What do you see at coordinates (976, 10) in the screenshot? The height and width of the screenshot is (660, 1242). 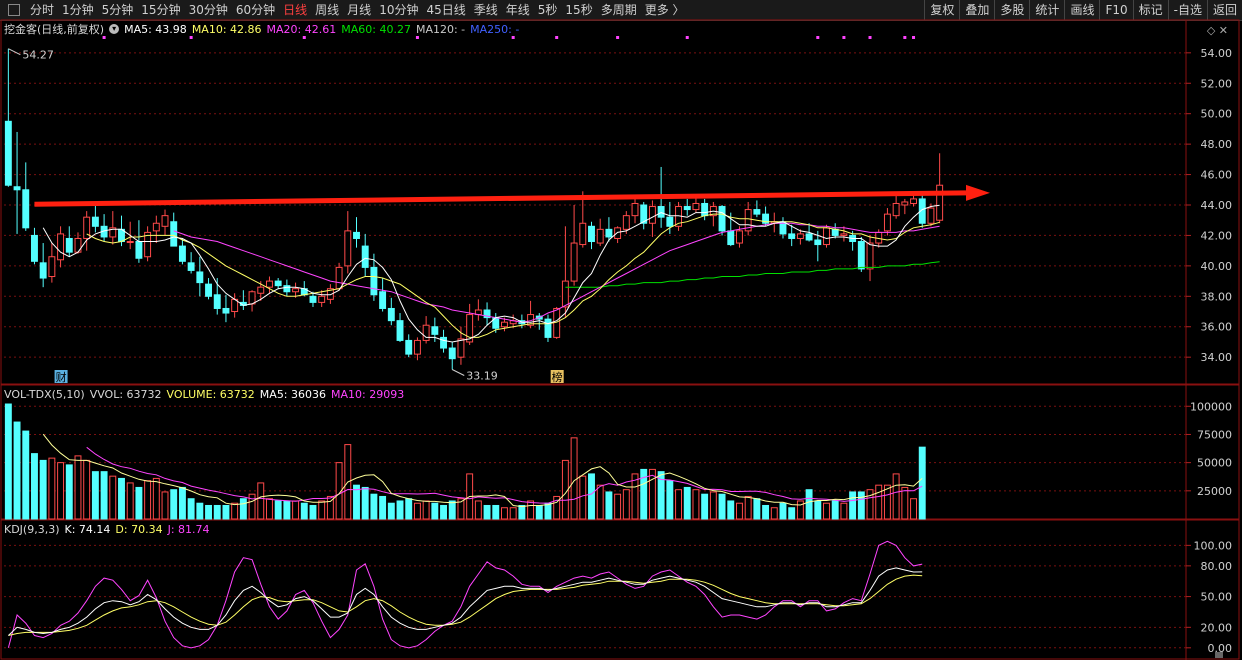 I see `toolbar-button-1: 叠加` at bounding box center [976, 10].